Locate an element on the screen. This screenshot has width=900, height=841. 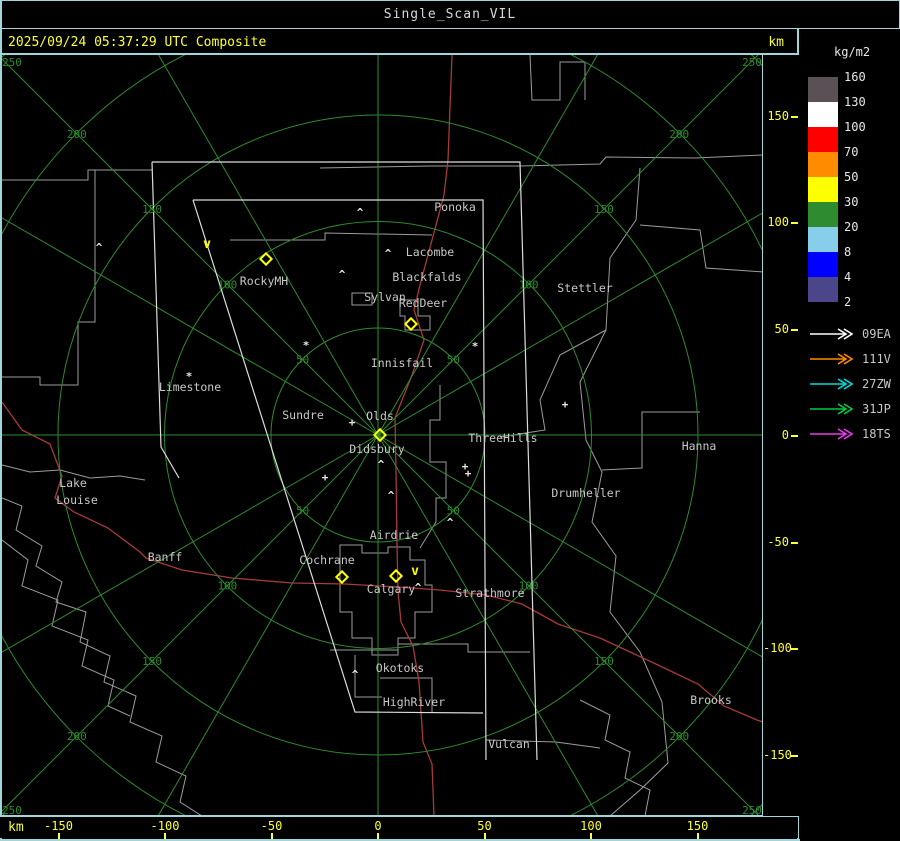
town-label: Okotoks is located at coordinates (400, 668).